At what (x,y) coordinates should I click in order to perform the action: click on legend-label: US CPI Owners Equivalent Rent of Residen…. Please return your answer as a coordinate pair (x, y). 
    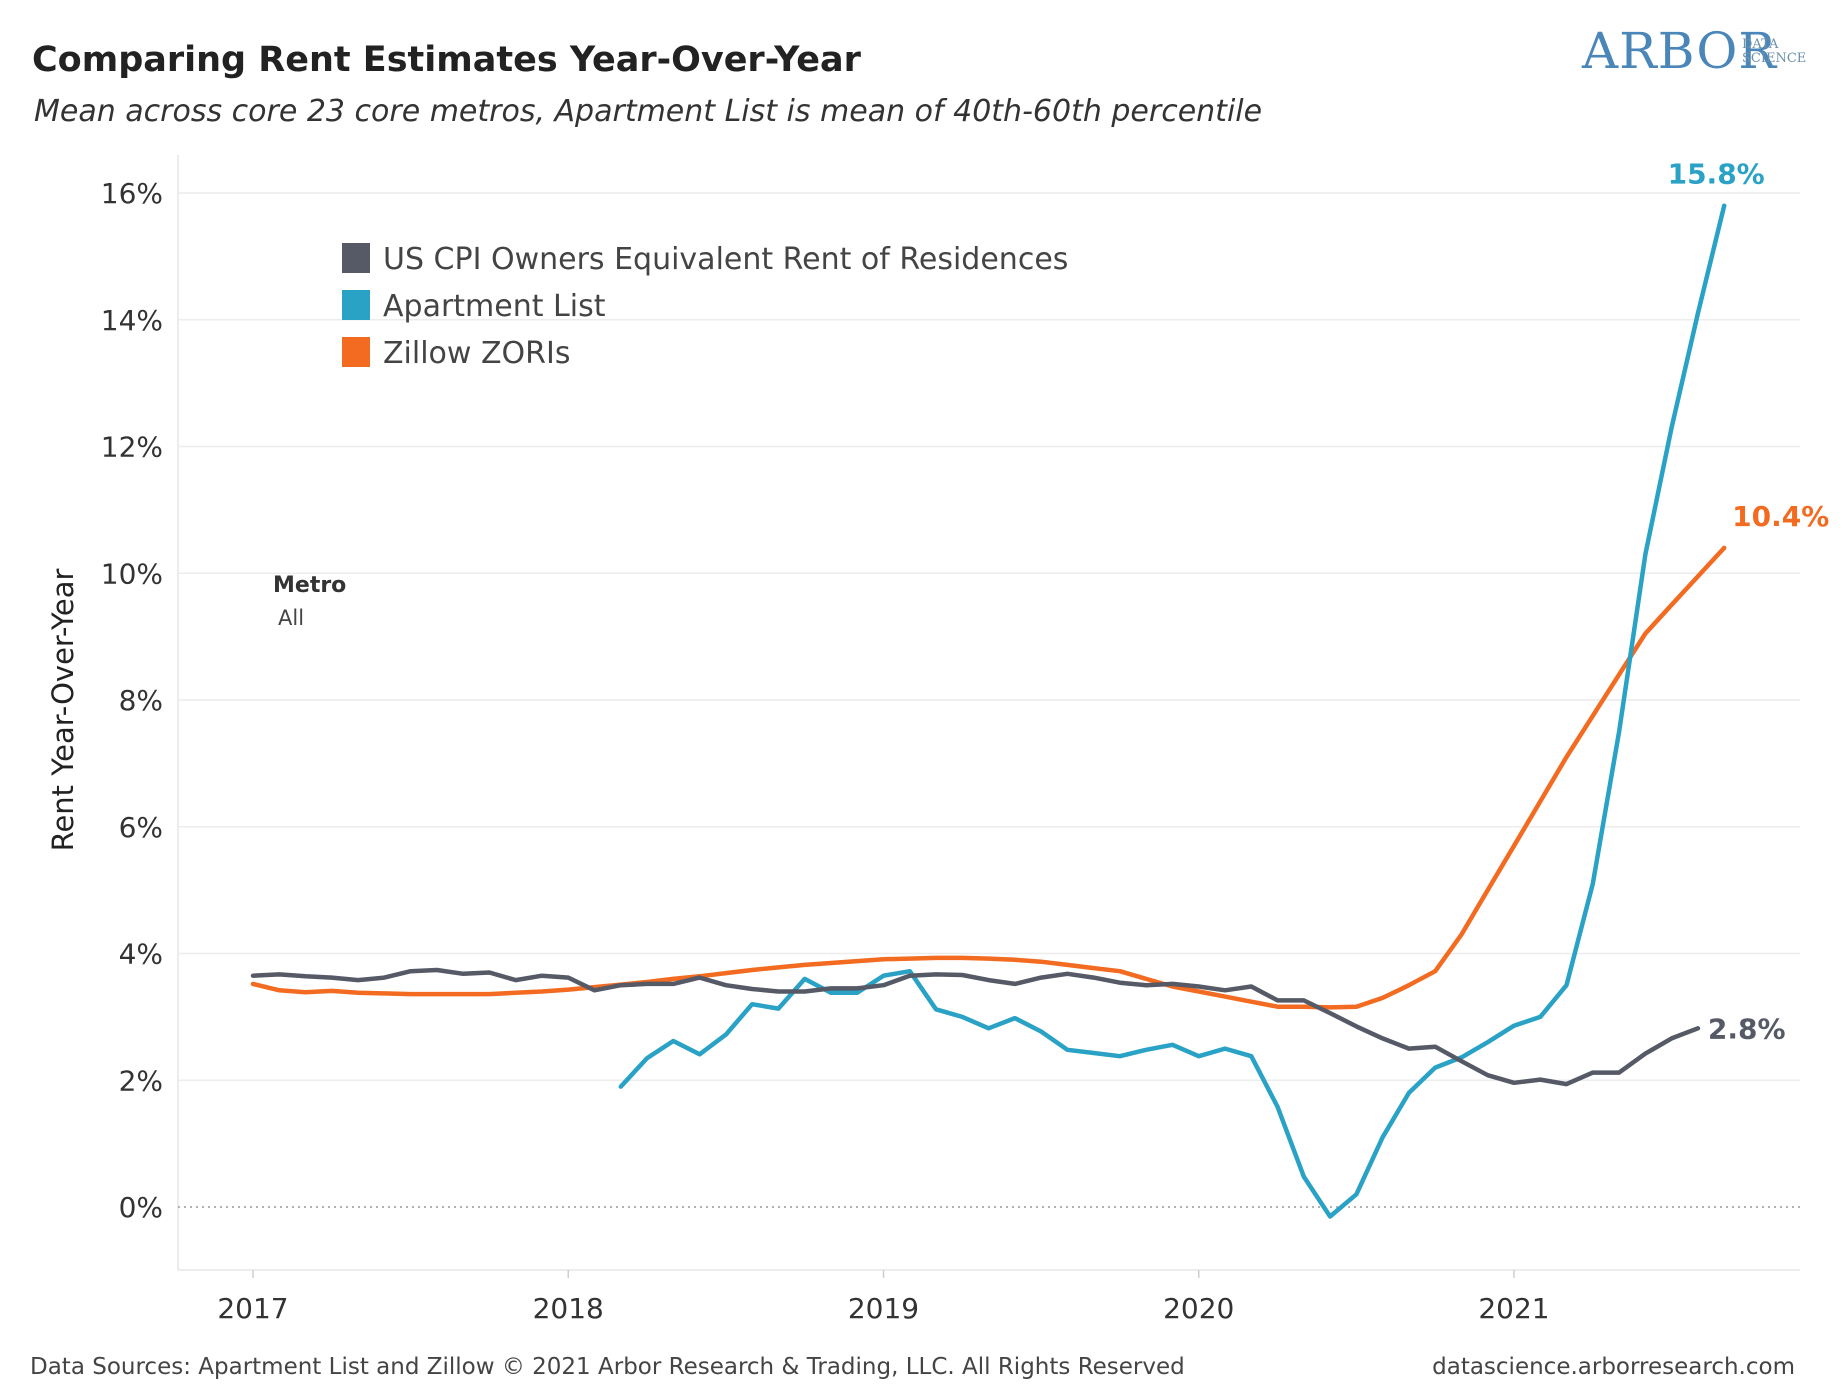
    Looking at the image, I should click on (725, 259).